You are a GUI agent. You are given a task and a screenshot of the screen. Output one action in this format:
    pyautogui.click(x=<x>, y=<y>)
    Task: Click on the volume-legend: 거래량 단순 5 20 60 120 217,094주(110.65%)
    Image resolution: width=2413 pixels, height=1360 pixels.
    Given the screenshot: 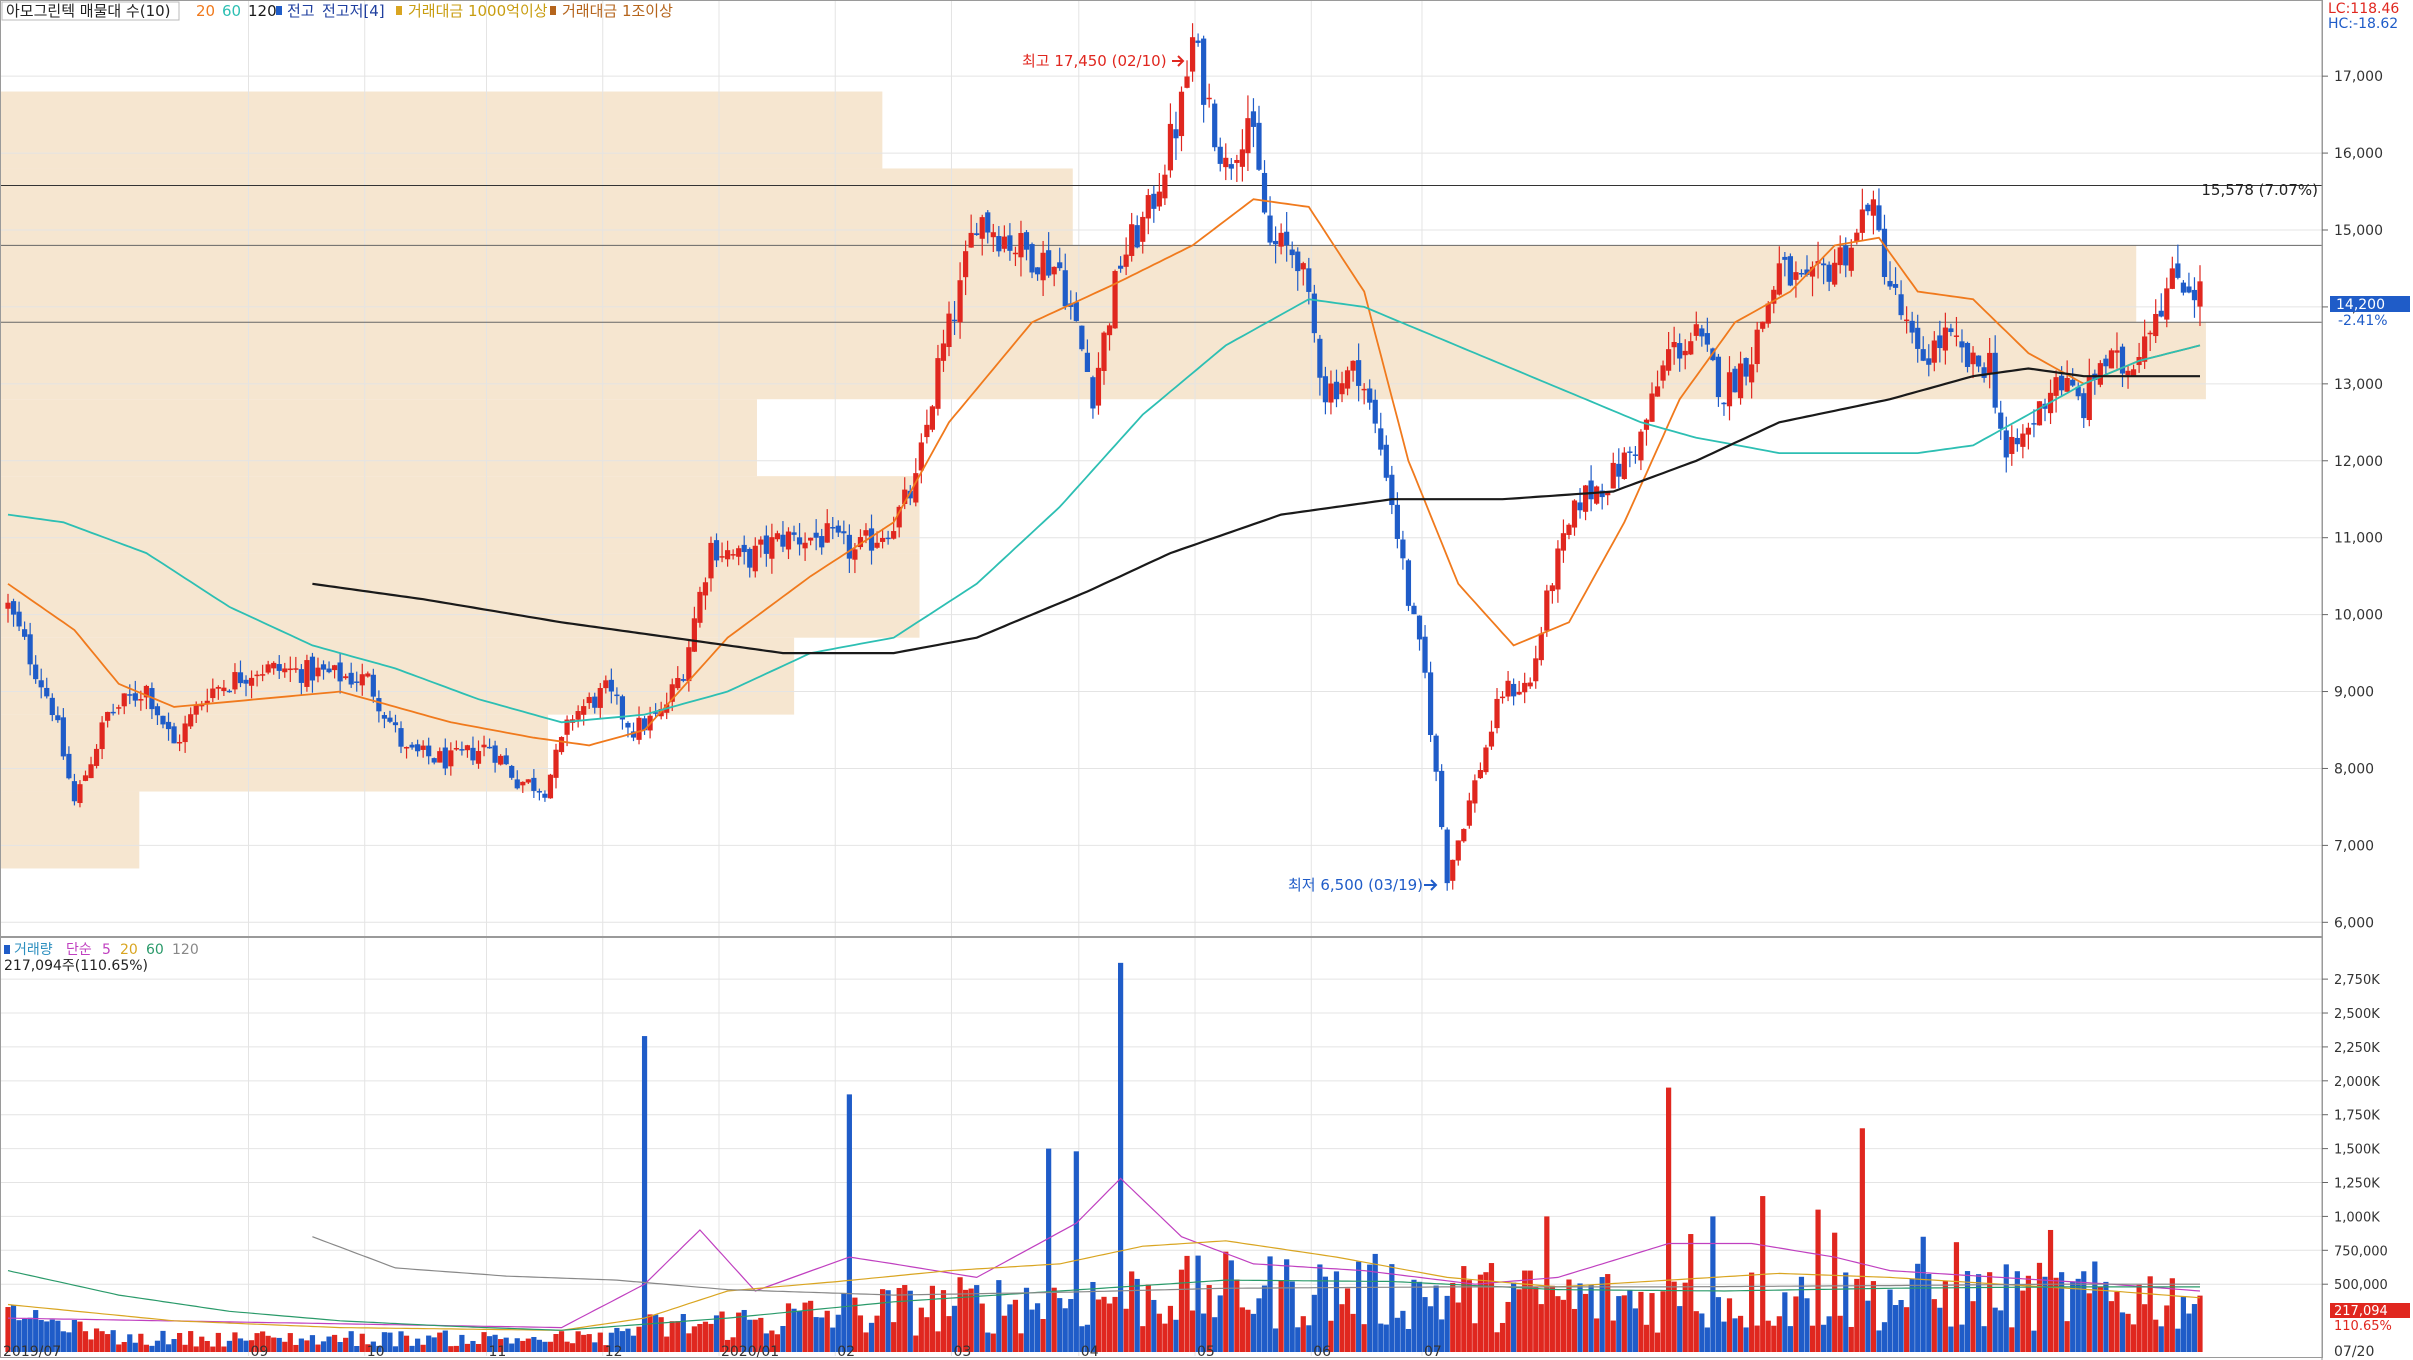 What is the action you would take?
    pyautogui.click(x=101, y=958)
    